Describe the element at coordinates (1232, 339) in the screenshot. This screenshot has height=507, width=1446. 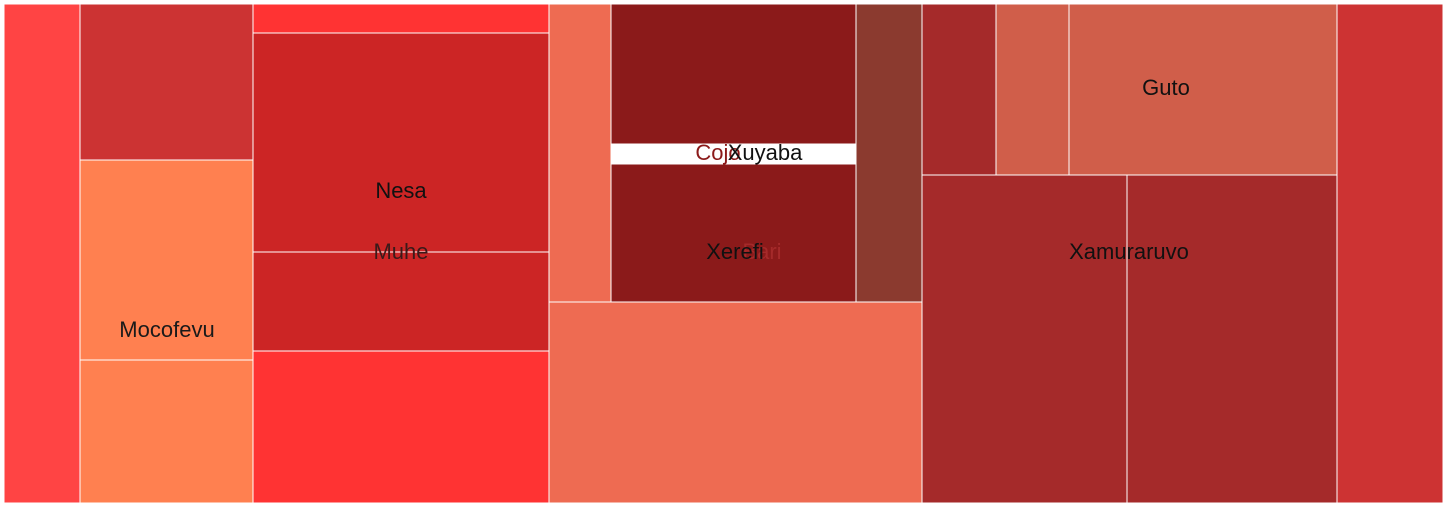
I see `treemap-cell-xamuraruvo` at that location.